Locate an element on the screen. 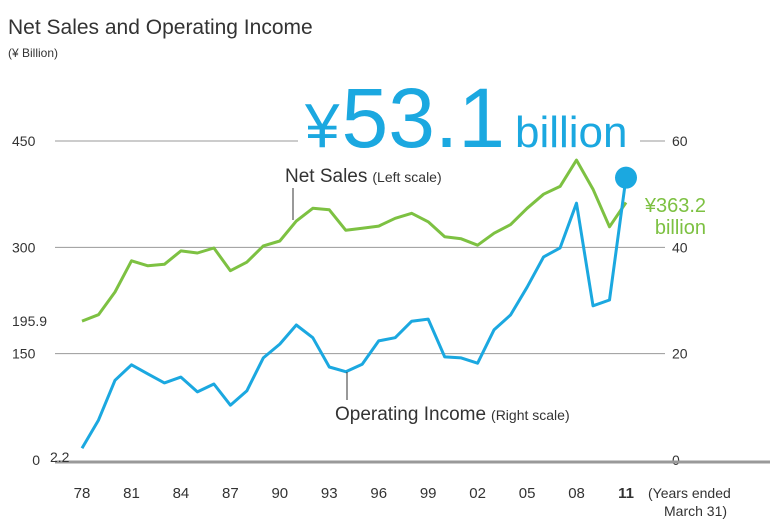  x-tick-label: 08 is located at coordinates (576, 493).